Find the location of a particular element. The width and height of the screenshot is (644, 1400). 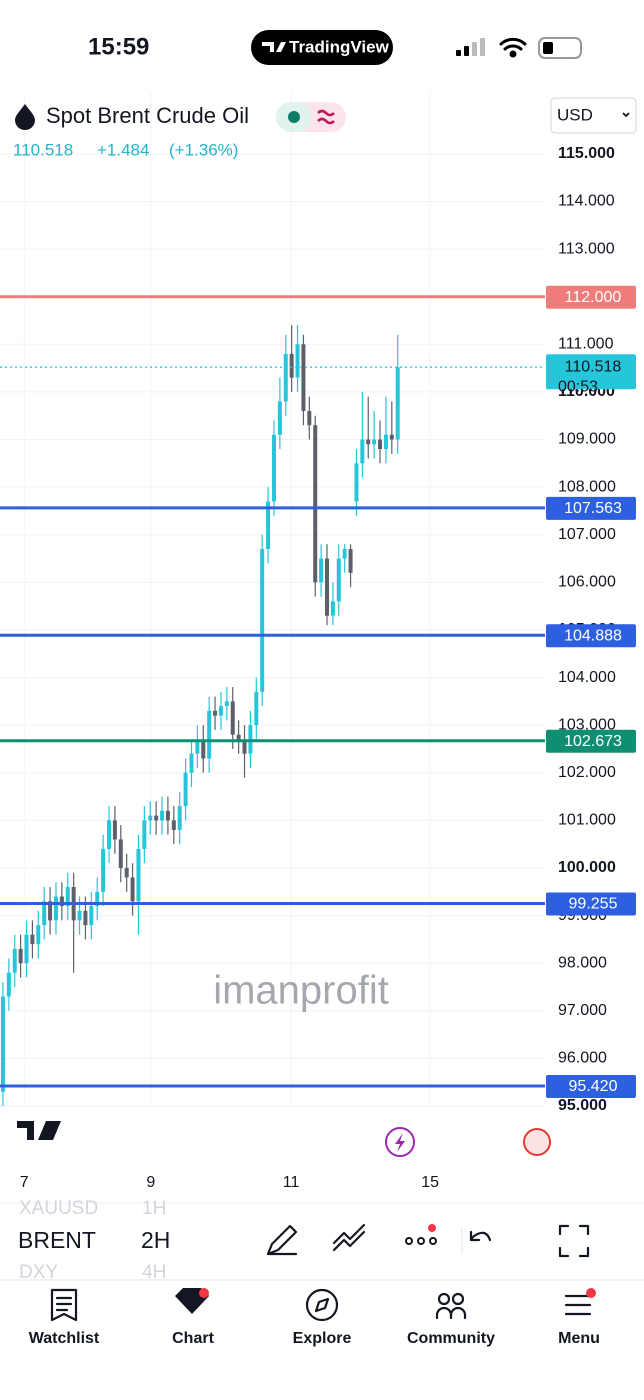

last-price-label-bg is located at coordinates (591, 372).